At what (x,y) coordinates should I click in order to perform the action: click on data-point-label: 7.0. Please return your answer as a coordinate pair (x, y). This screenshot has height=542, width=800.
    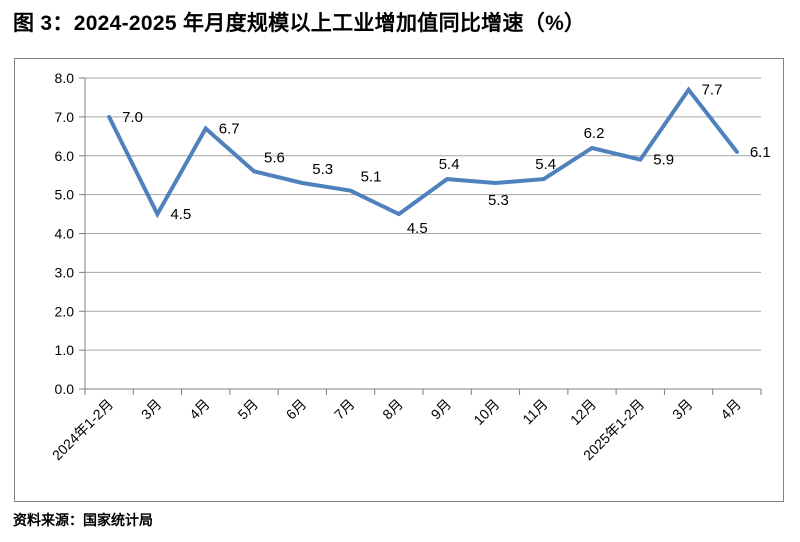
    Looking at the image, I should click on (132, 117).